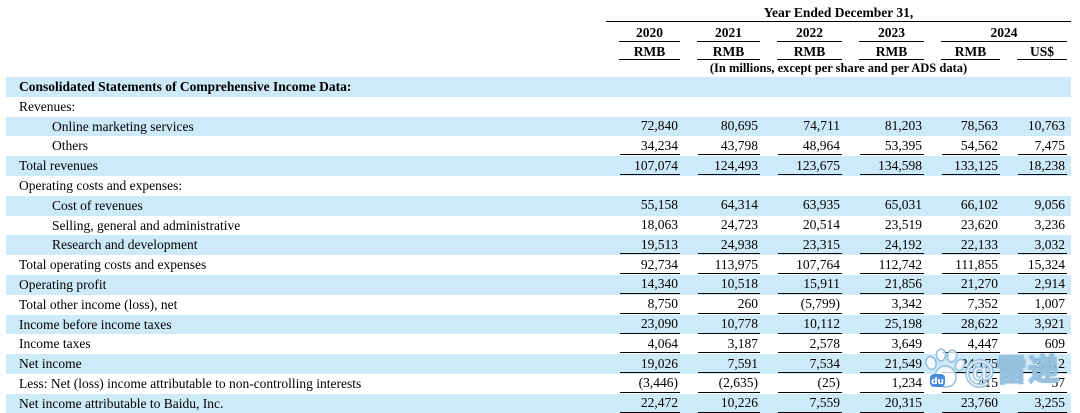 This screenshot has height=413, width=1080. What do you see at coordinates (903, 225) in the screenshot?
I see `cell-value: 23,519` at bounding box center [903, 225].